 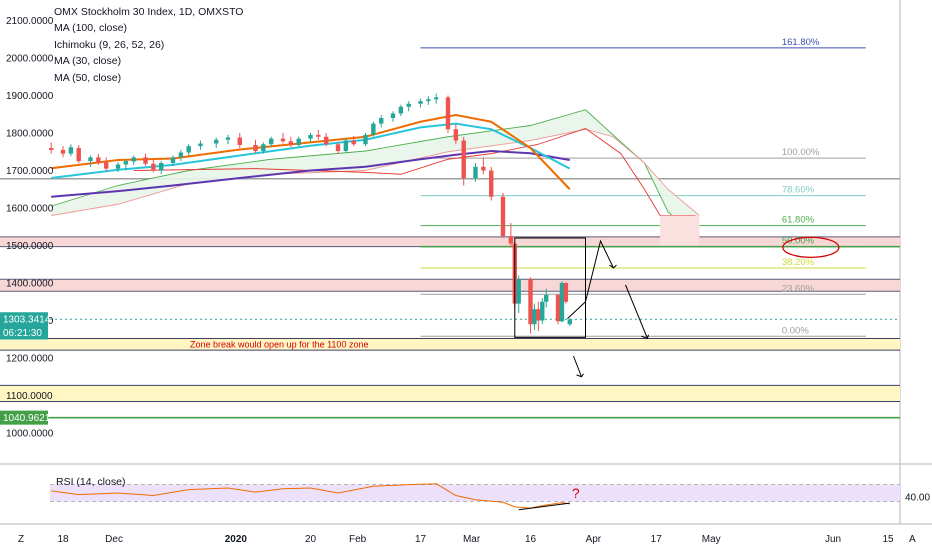 What do you see at coordinates (795, 330) in the screenshot?
I see `fib-label-7: 0.00%` at bounding box center [795, 330].